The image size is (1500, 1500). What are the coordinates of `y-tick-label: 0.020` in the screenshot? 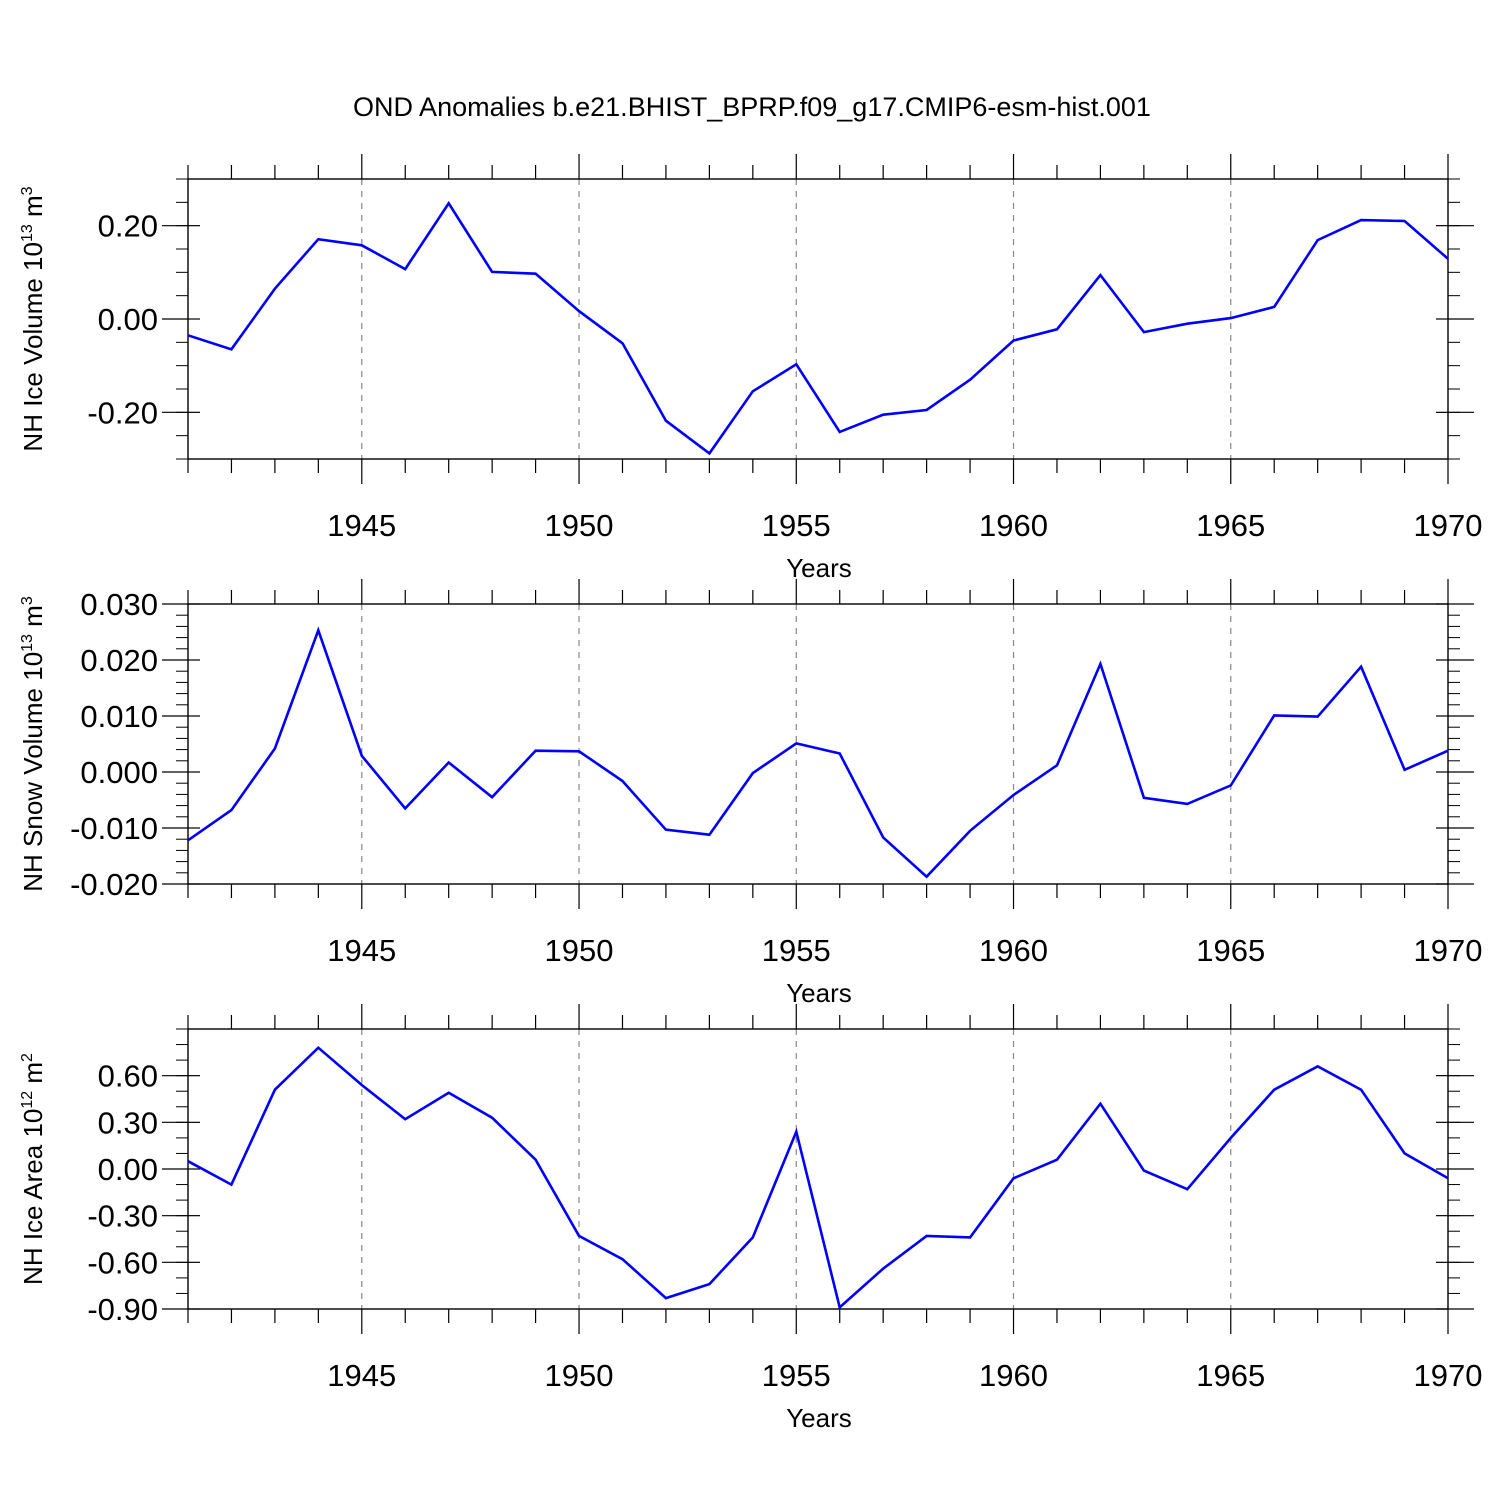 It's located at (119, 660).